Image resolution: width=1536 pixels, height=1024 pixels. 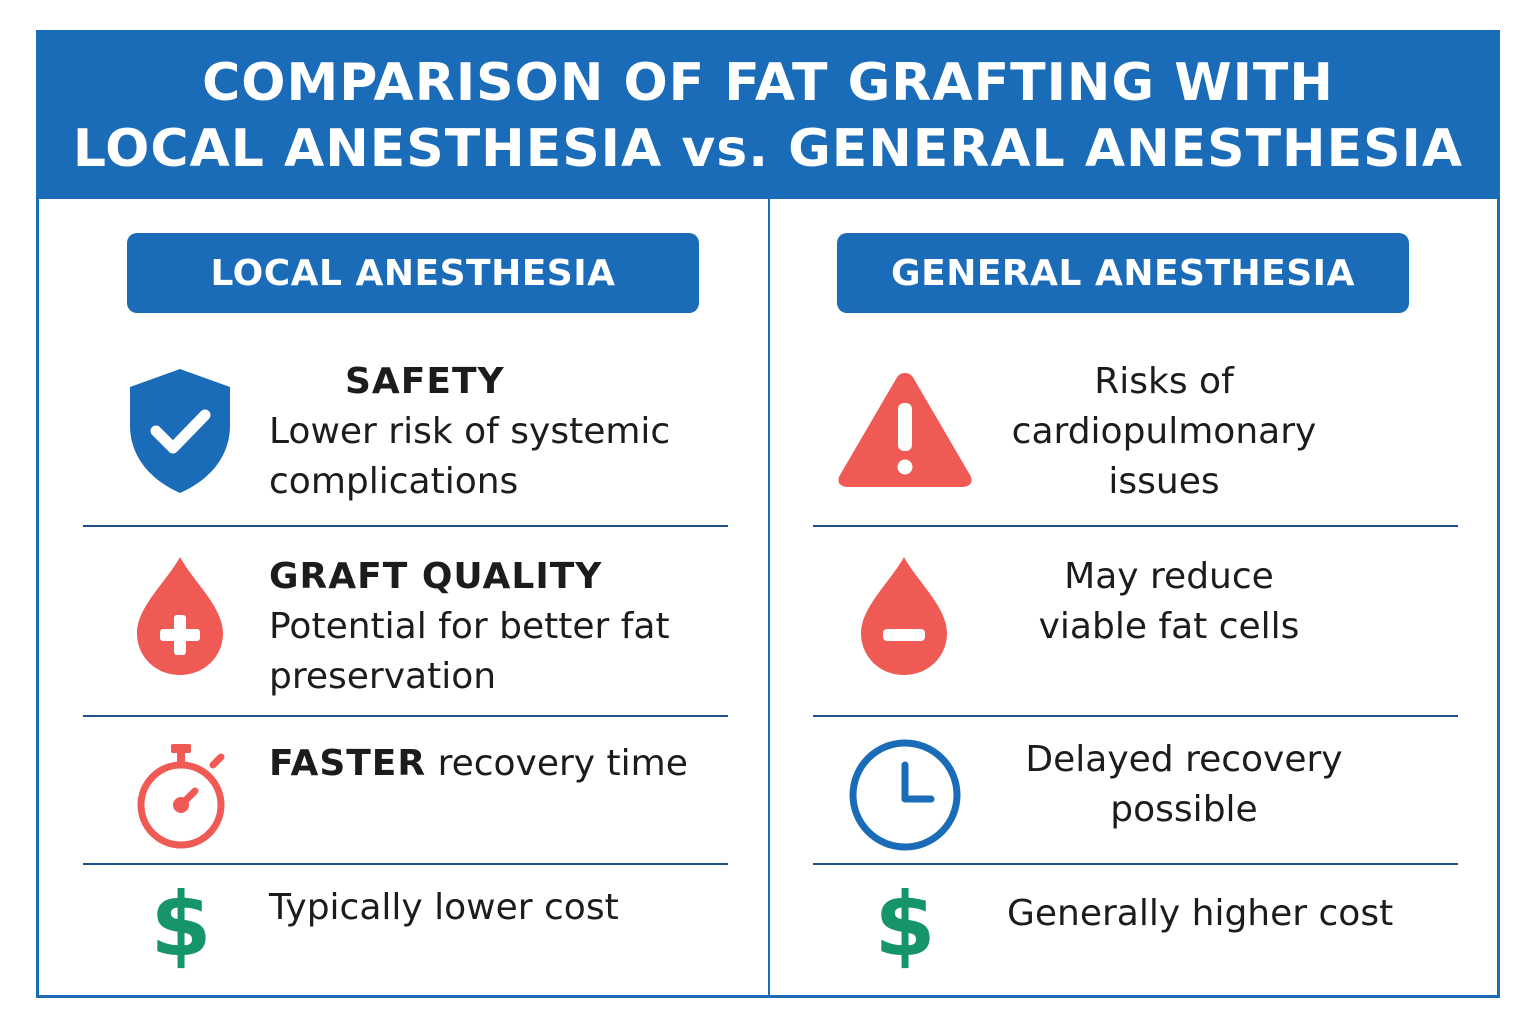 I want to click on local-anesthesia-header: LOCAL ANESTHESIA, so click(x=413, y=273).